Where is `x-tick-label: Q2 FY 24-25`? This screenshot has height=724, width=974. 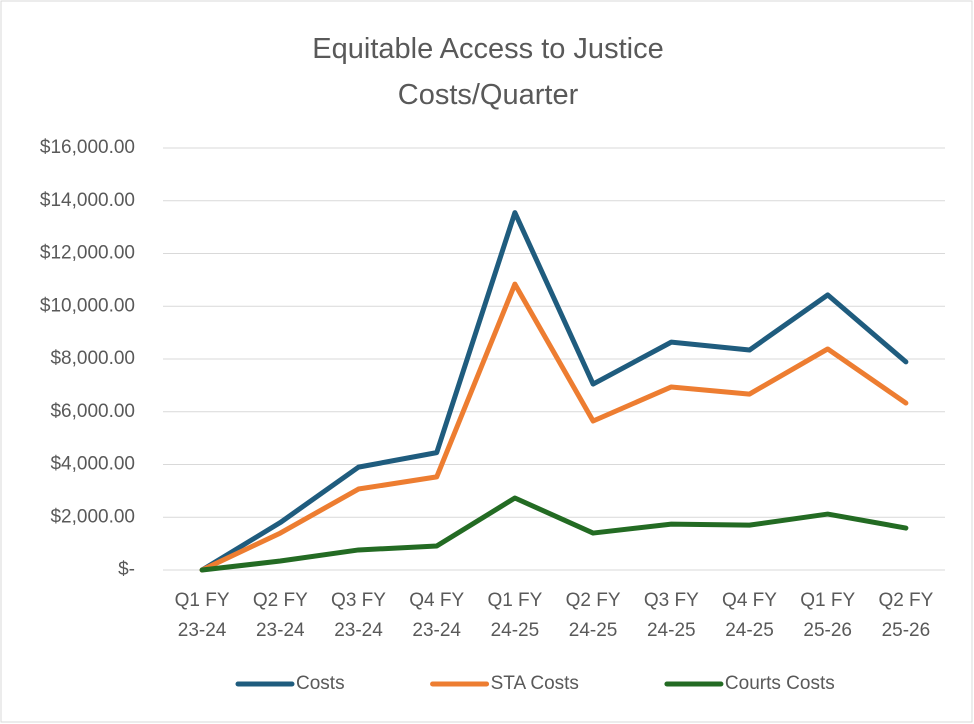
x-tick-label: Q2 FY 24-25 is located at coordinates (593, 615).